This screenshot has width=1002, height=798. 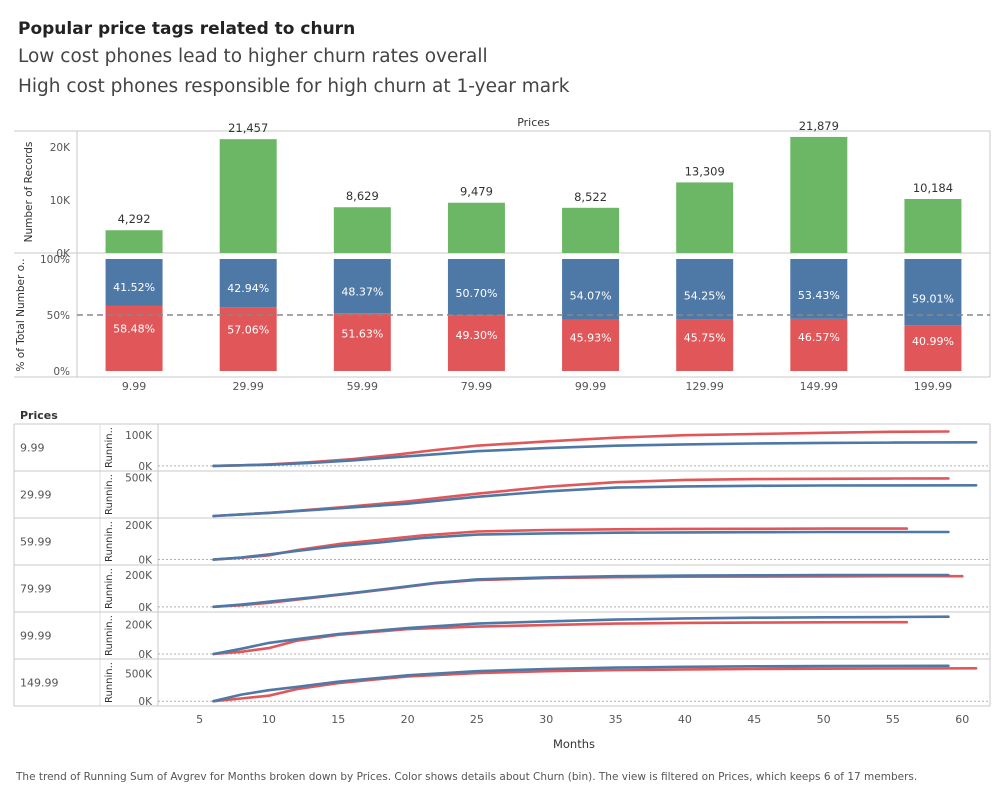 I want to click on bar-churn-blue-99.99, so click(x=591, y=289).